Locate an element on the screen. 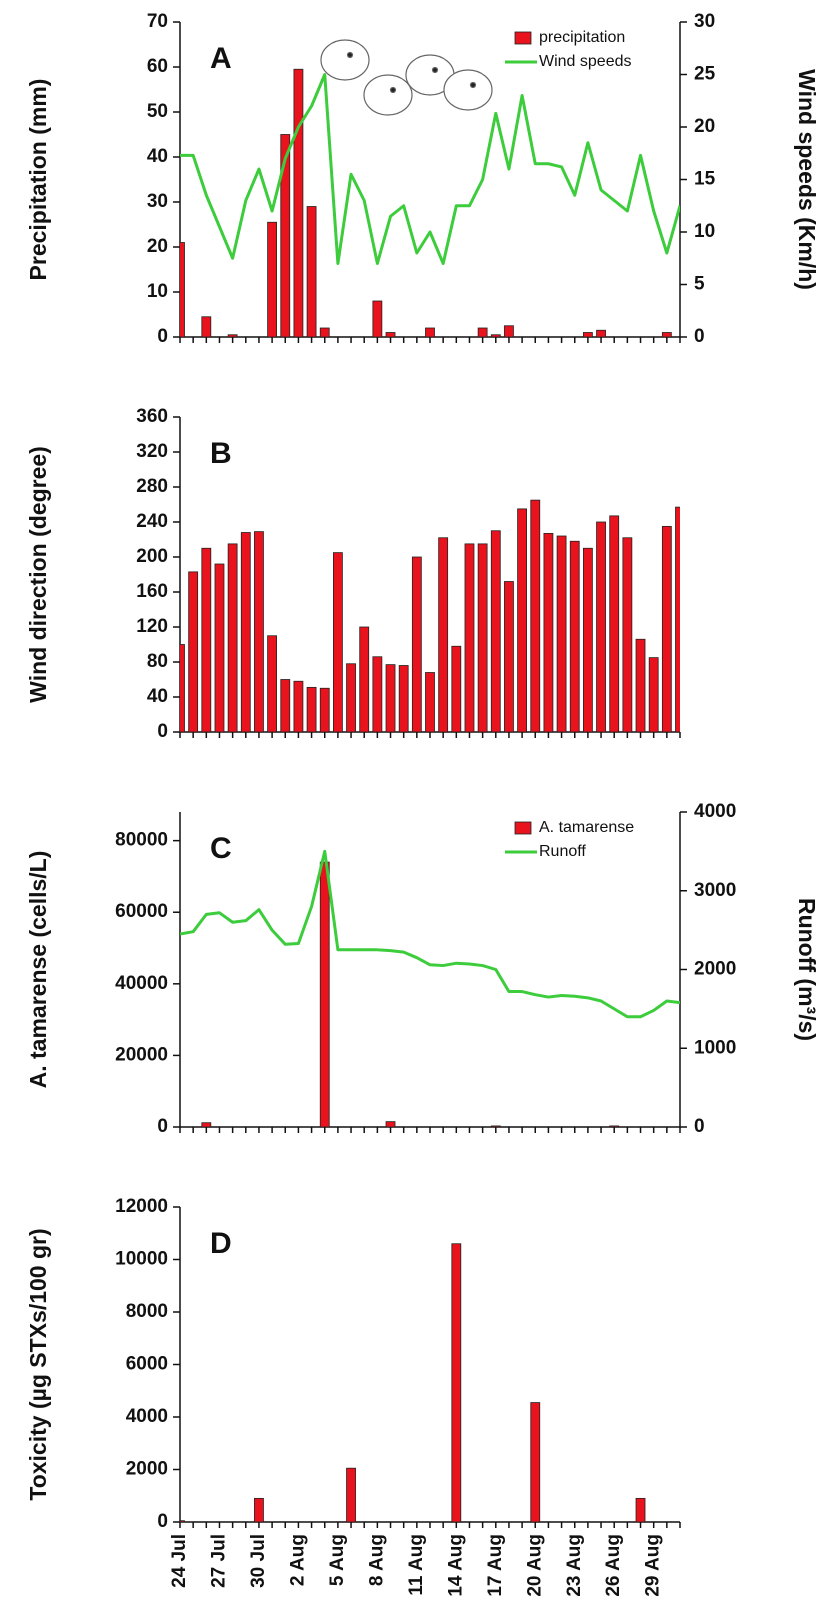 The width and height of the screenshot is (835, 1623). y-tick-label: 80 is located at coordinates (157, 661).